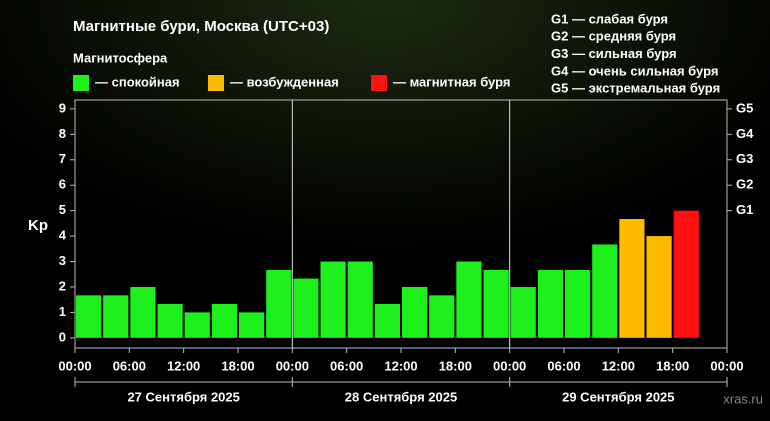  I want to click on y-tick-label: 9, so click(62, 107).